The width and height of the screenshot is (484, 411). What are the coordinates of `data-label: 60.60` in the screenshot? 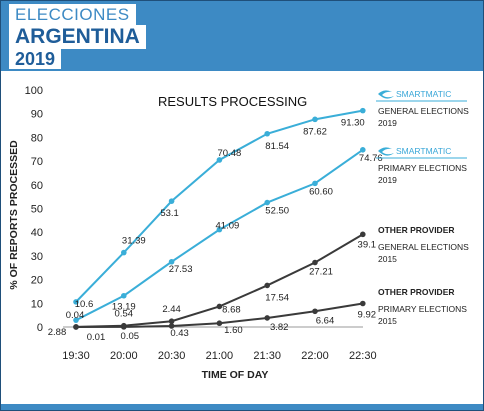 It's located at (321, 191).